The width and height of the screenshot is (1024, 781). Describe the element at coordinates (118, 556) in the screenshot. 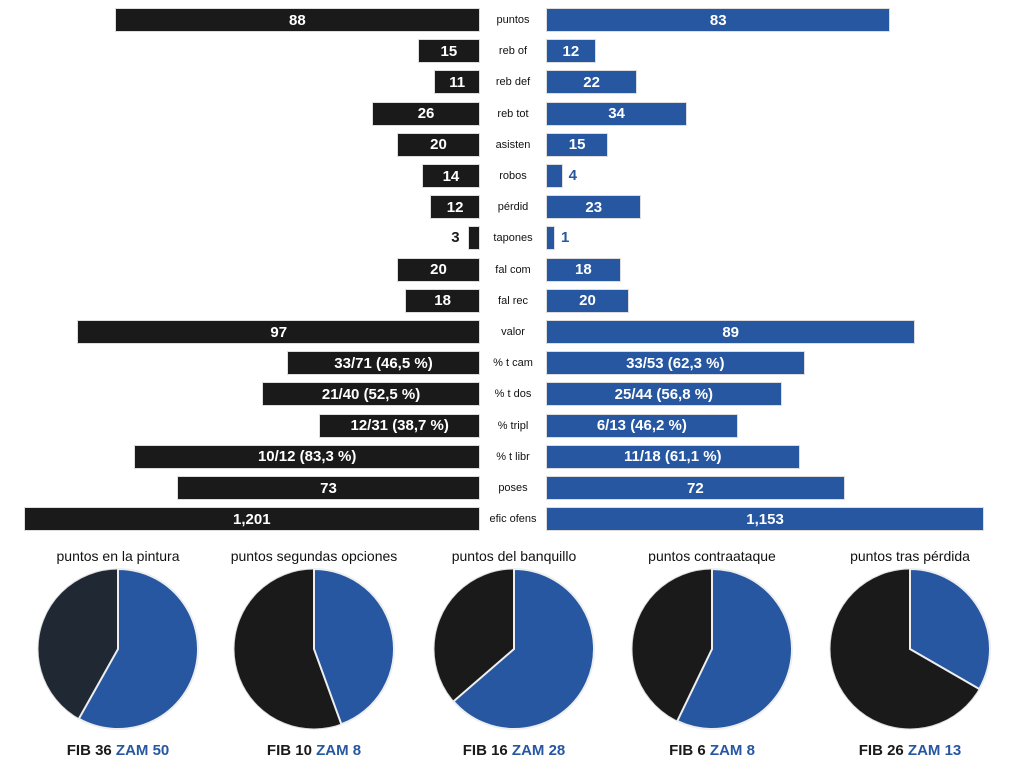

I see `pie-title: puntos en la pintura` at that location.